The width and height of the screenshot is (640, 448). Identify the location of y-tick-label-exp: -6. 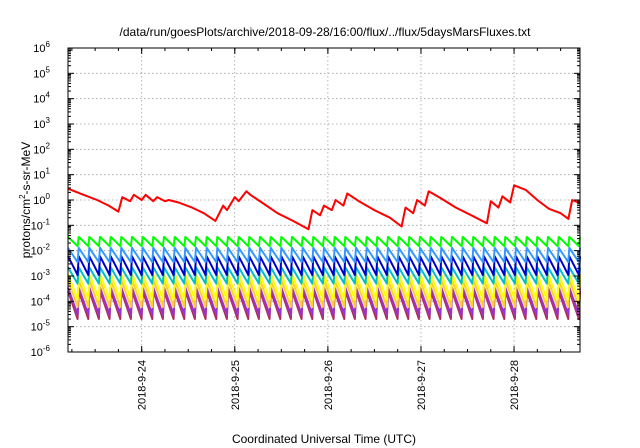
(47, 348).